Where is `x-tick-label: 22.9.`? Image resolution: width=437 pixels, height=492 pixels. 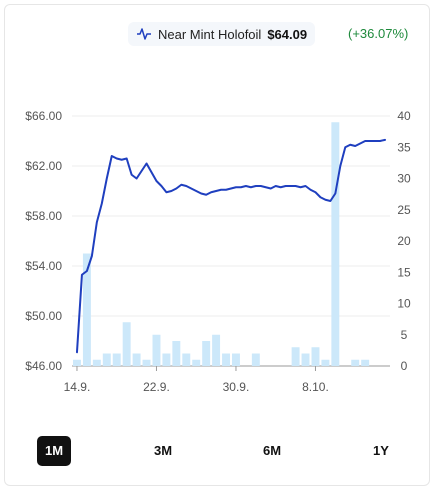 x-tick-label: 22.9. is located at coordinates (156, 387).